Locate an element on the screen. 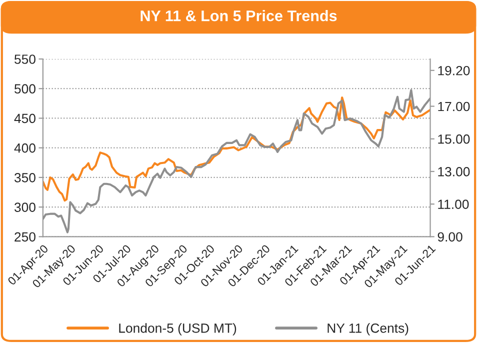 Image resolution: width=477 pixels, height=343 pixels. y-tick-label: 400 is located at coordinates (25, 148).